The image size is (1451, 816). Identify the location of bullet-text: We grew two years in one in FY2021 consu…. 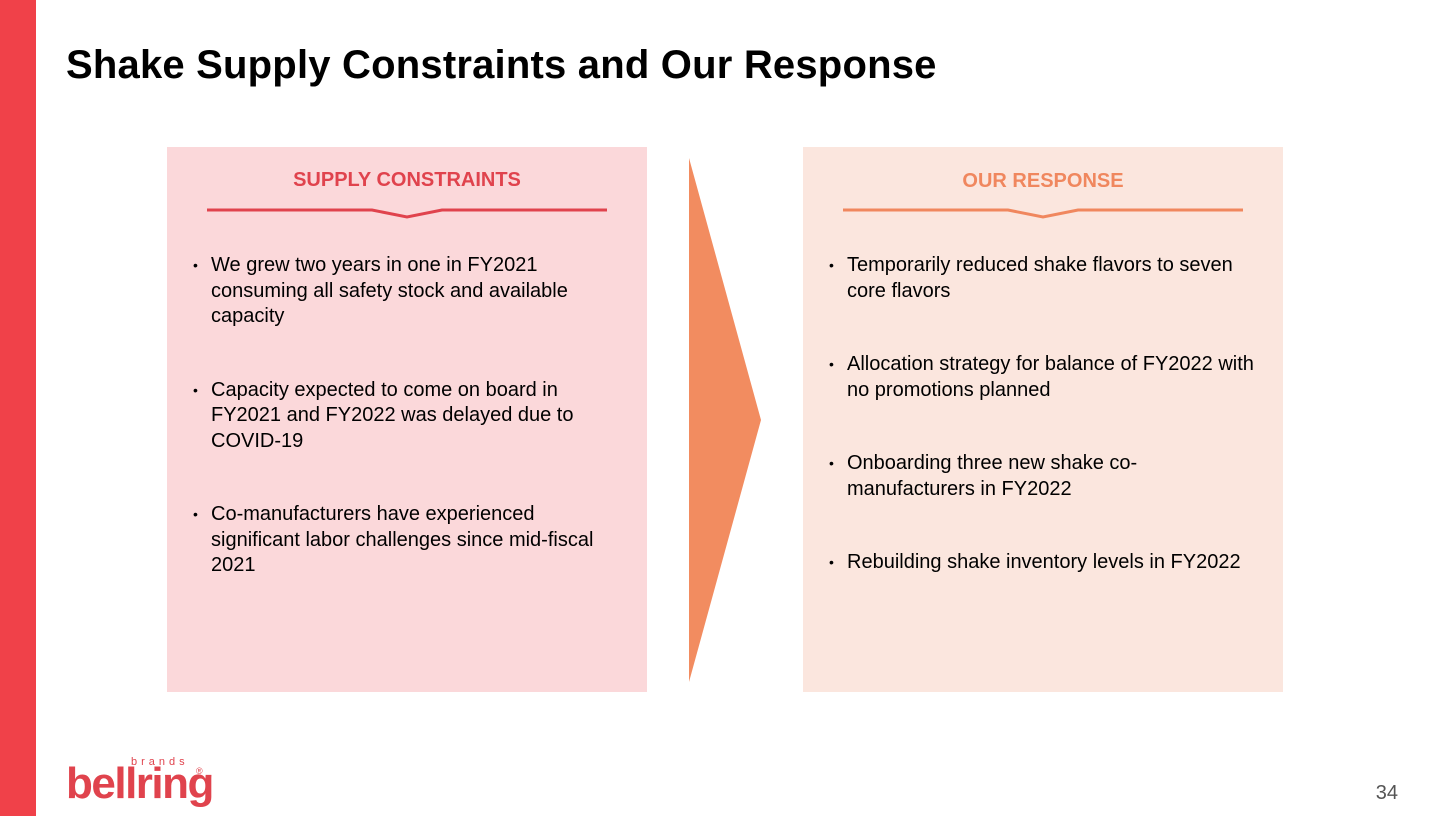
(389, 290).